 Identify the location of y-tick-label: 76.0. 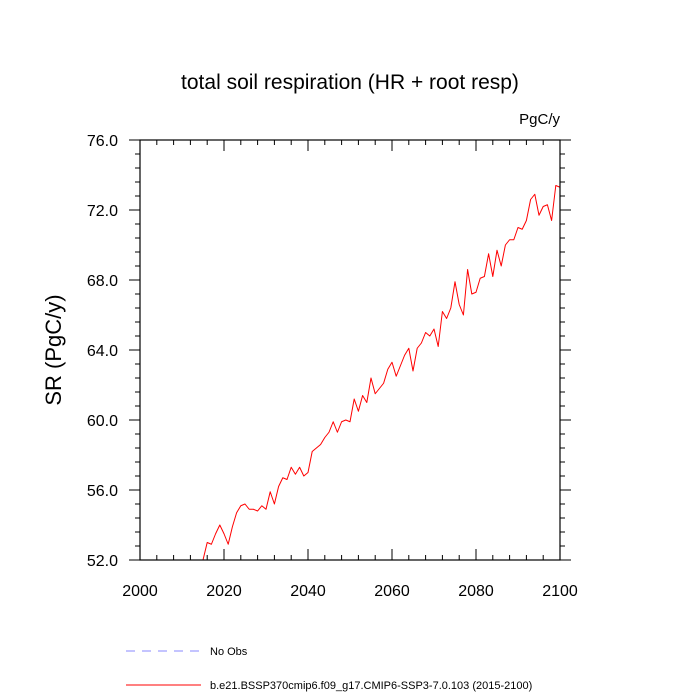
(102, 141).